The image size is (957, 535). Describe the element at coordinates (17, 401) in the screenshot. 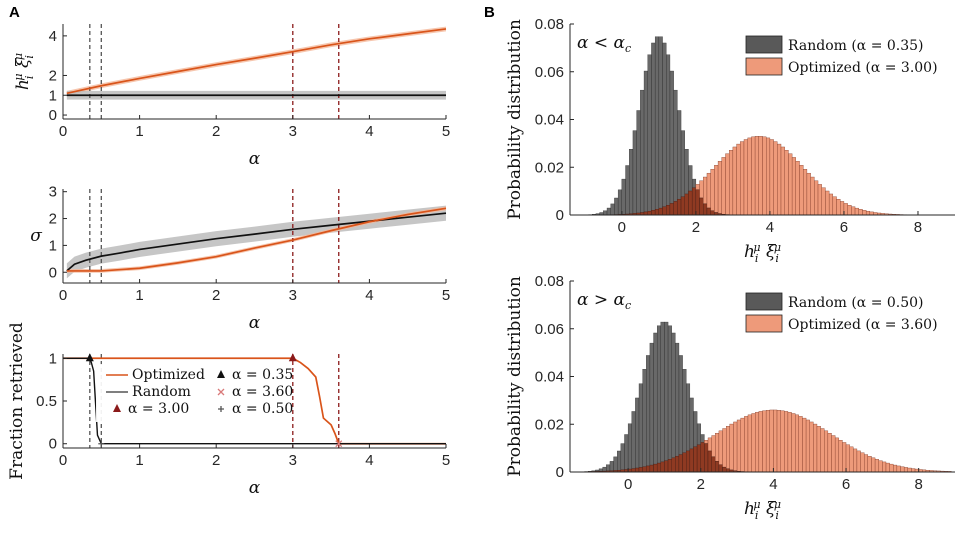

I see `y-axis-label: Fraction retrieved` at that location.